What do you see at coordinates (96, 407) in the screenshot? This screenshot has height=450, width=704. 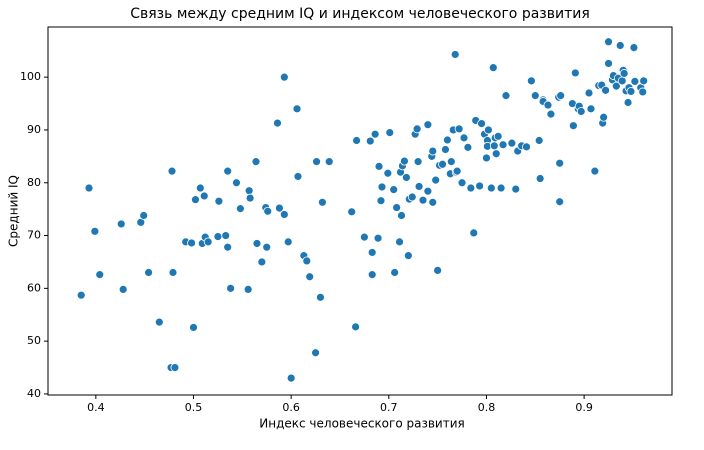 I see `x-tick-label: 0.4` at bounding box center [96, 407].